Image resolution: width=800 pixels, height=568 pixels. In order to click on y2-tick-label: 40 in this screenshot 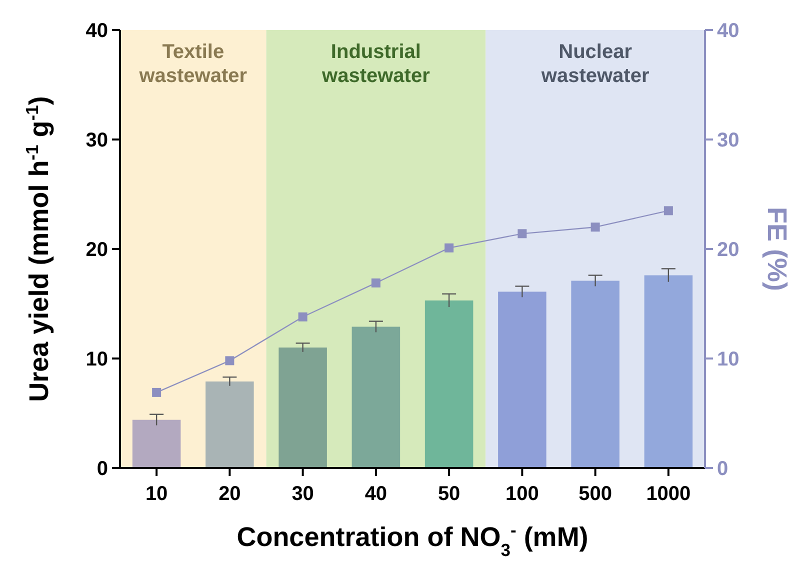, I will do `click(728, 31)`.